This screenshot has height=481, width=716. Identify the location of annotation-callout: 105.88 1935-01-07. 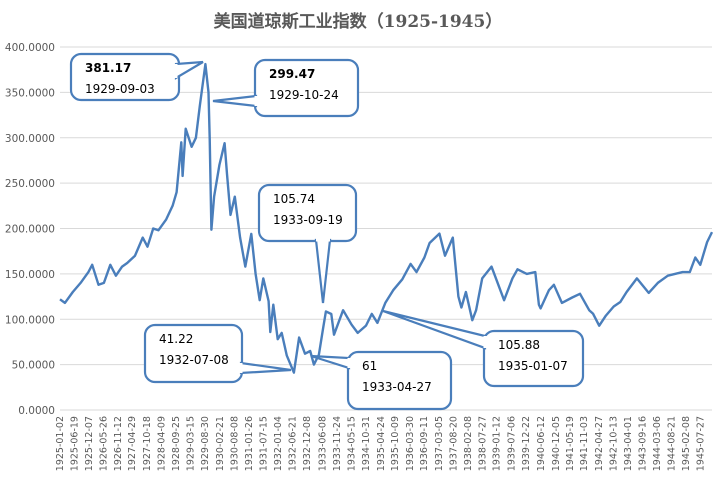
(483, 348).